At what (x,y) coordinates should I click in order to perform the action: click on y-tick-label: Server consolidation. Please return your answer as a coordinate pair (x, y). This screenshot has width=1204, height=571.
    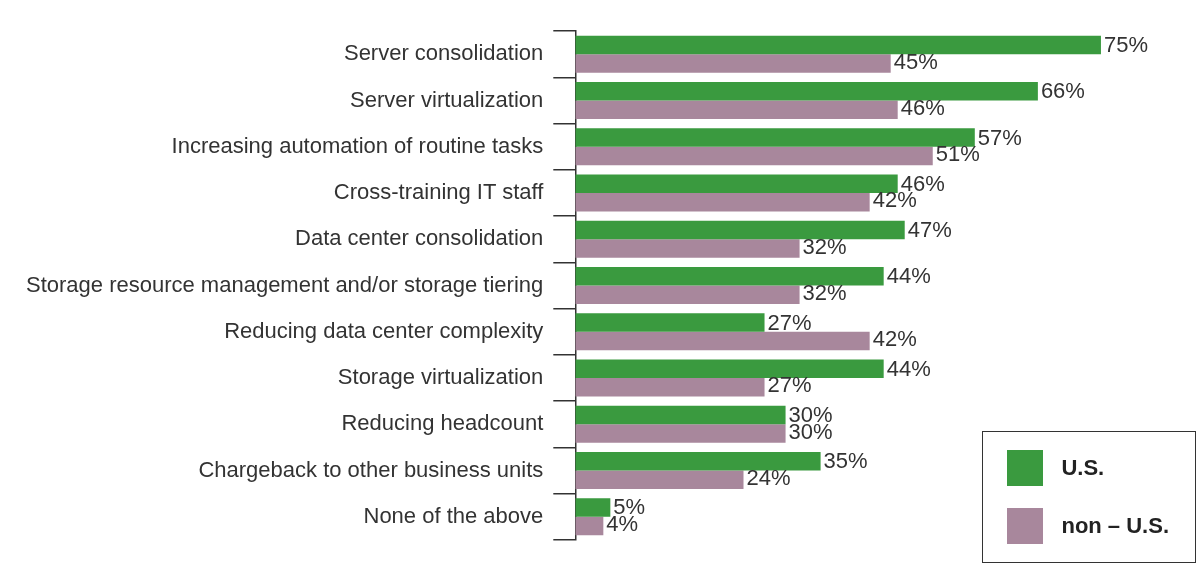
    Looking at the image, I should click on (443, 53).